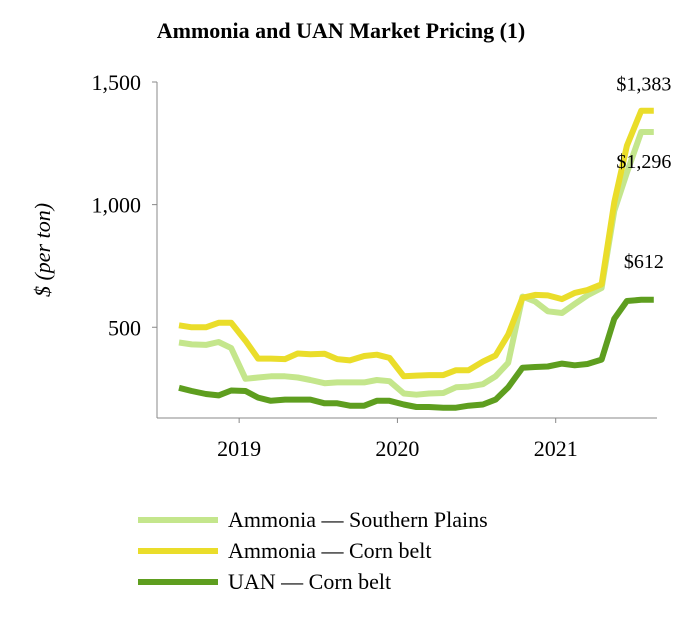  Describe the element at coordinates (643, 162) in the screenshot. I see `annotation-label: $1,296` at that location.